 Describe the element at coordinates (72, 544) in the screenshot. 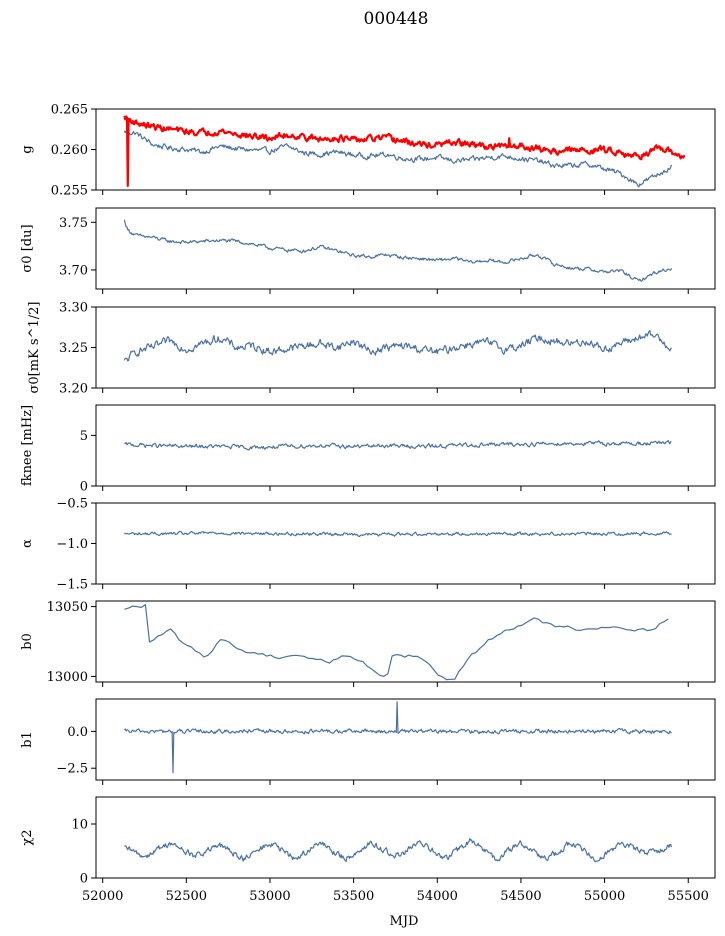

I see `ytick-label-alpha-1: −1.0` at that location.